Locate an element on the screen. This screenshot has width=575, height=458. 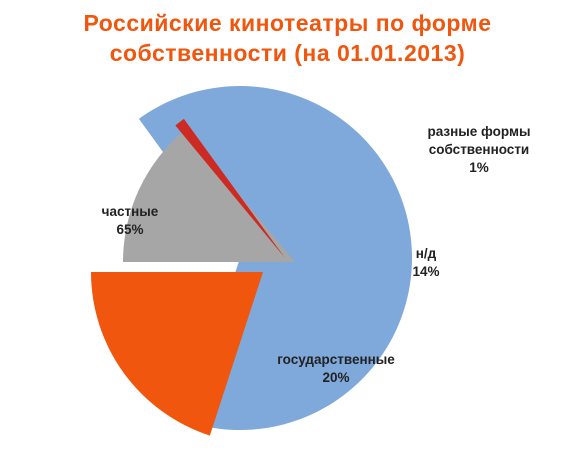
slice-percent-label: 65% is located at coordinates (129, 229).